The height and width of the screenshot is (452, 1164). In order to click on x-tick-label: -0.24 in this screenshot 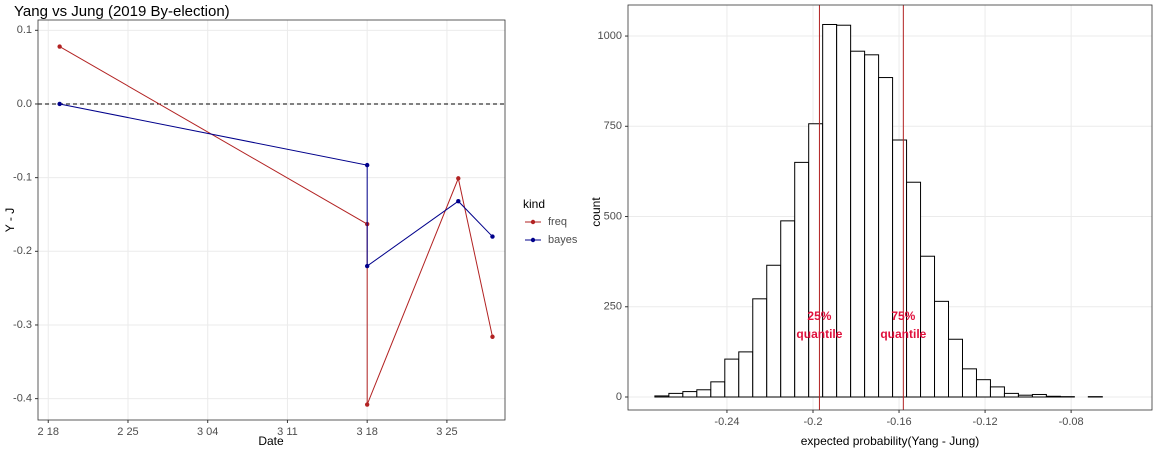, I will do `click(726, 422)`.